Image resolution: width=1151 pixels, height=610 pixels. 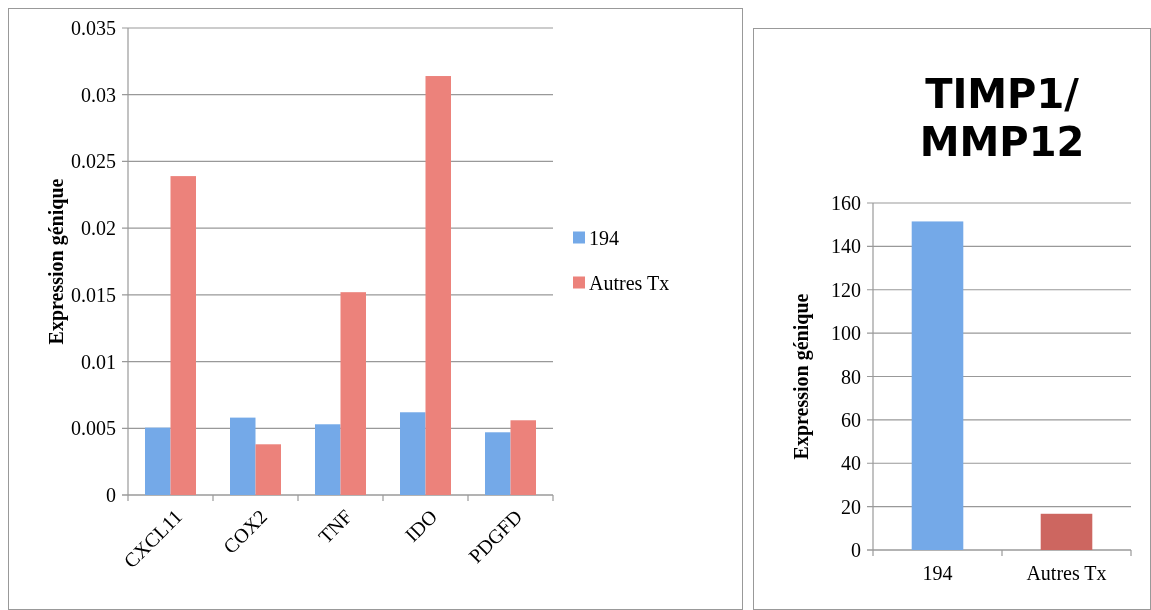 I want to click on y-tick-label: 20, so click(x=851, y=506).